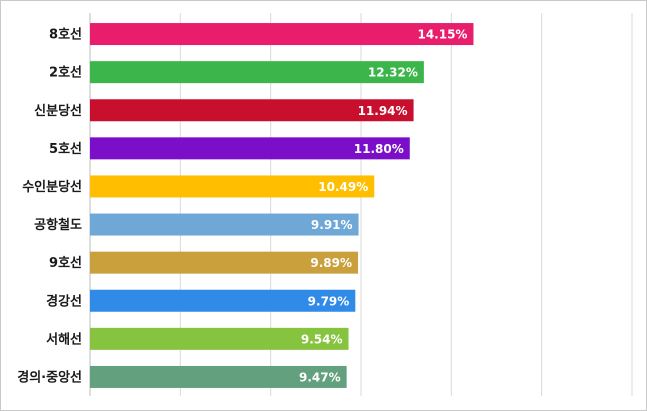  Describe the element at coordinates (329, 301) in the screenshot. I see `value-label: 9.79%` at that location.